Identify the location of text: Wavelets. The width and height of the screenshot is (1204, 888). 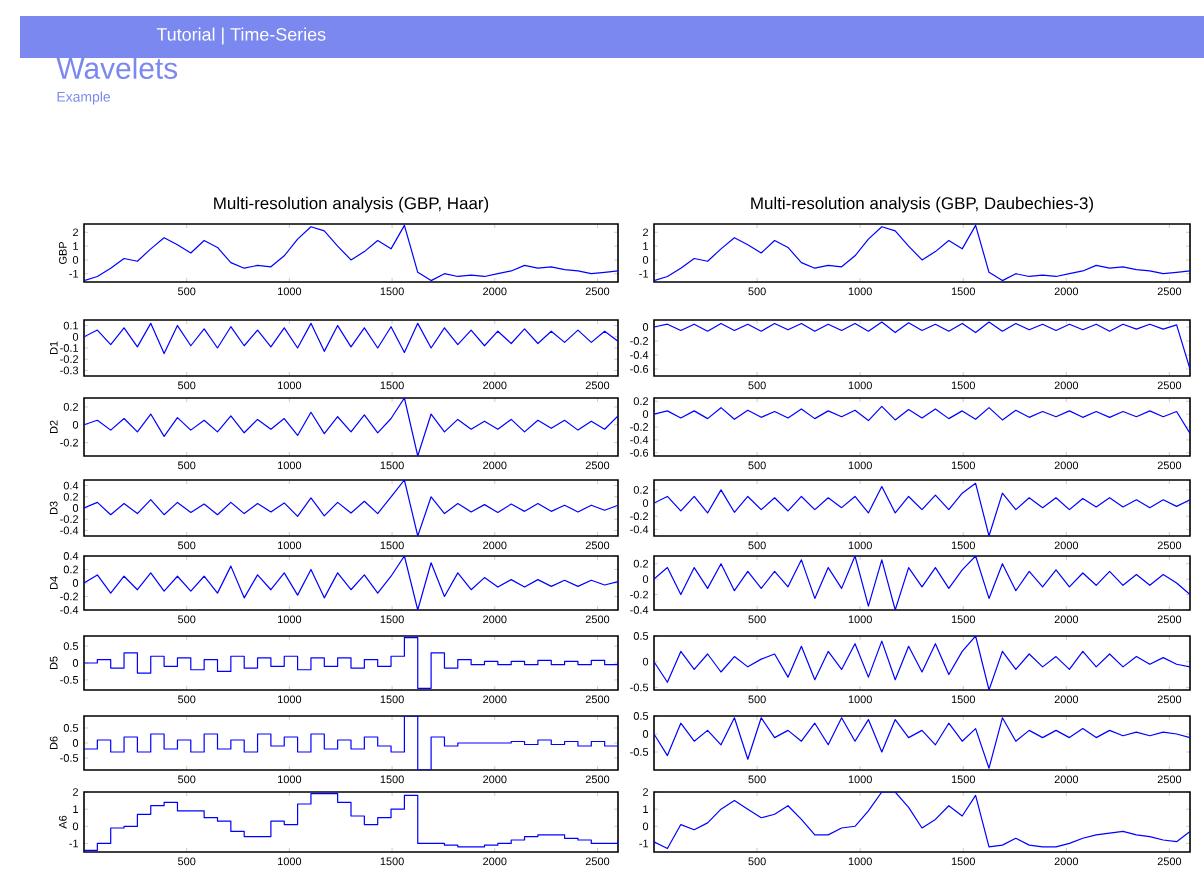
(117, 68).